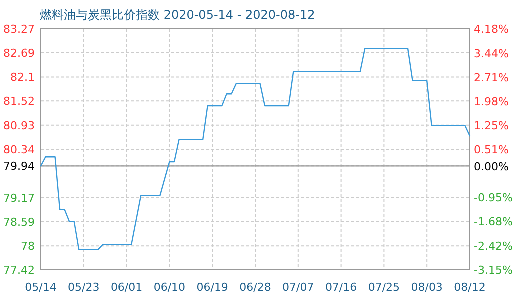 The width and height of the screenshot is (520, 300). I want to click on y2tick: 4.18%, so click(491, 29).